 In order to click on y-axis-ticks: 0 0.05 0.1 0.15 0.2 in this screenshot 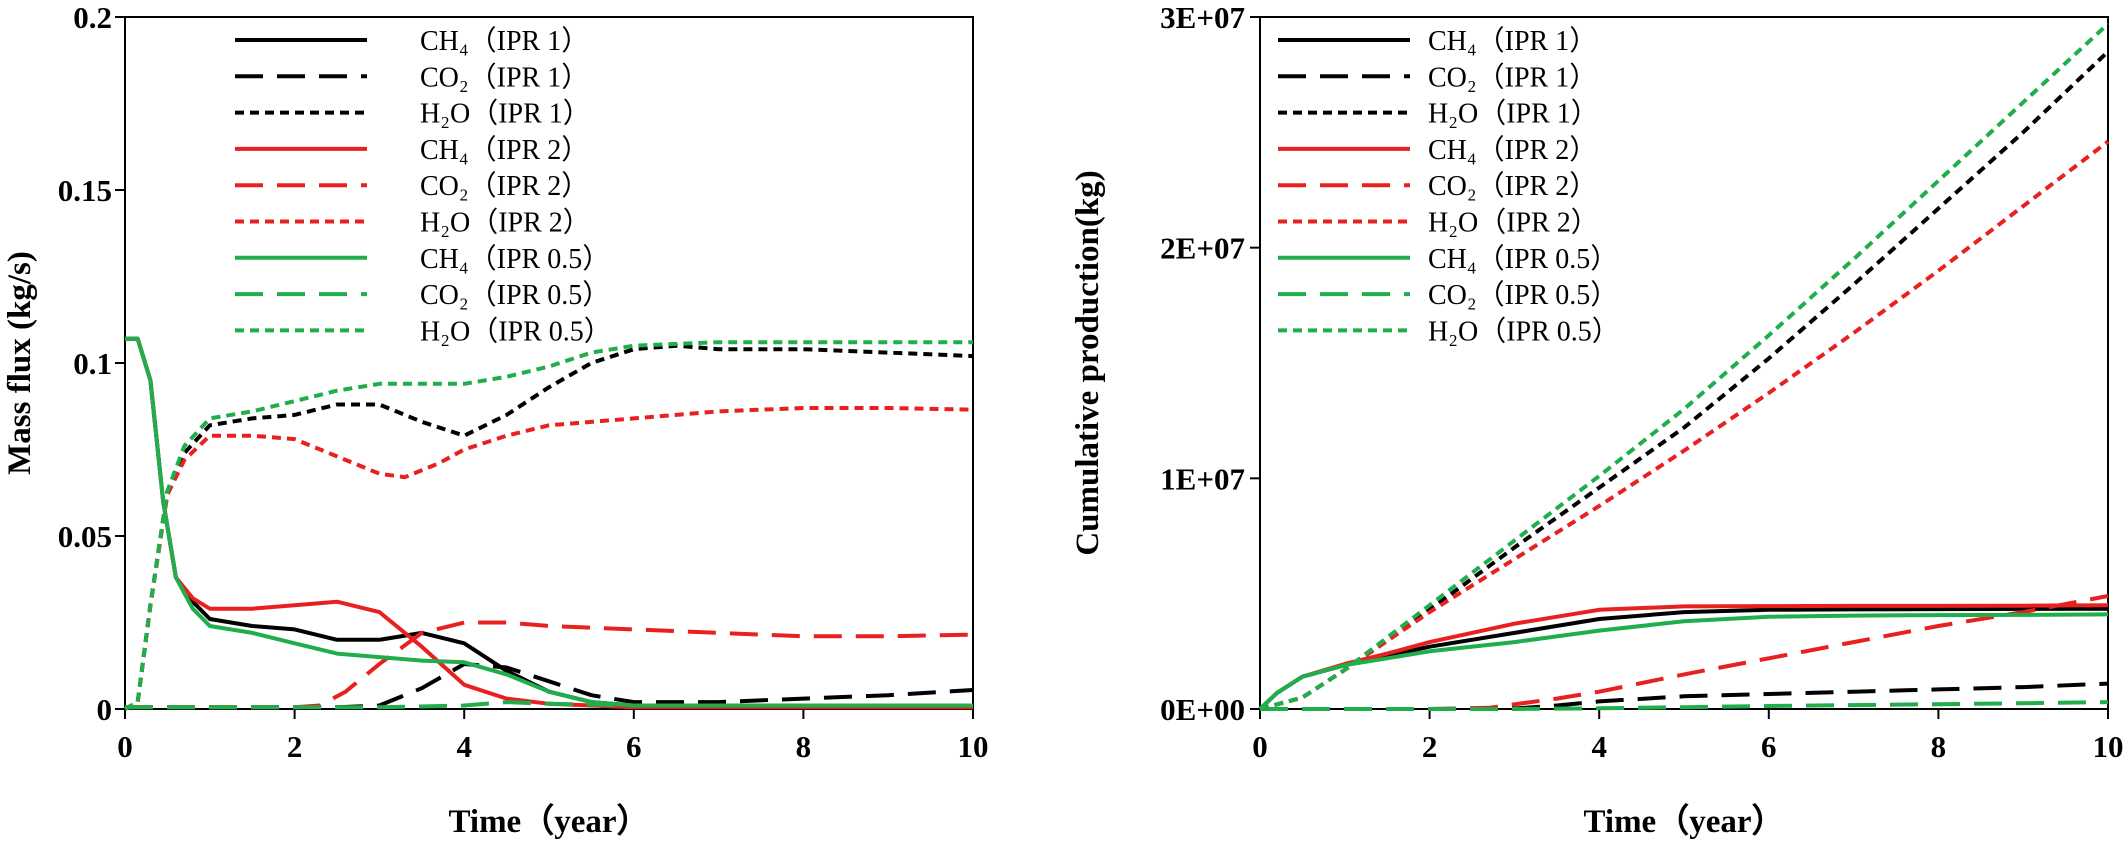, I will do `click(91, 363)`.